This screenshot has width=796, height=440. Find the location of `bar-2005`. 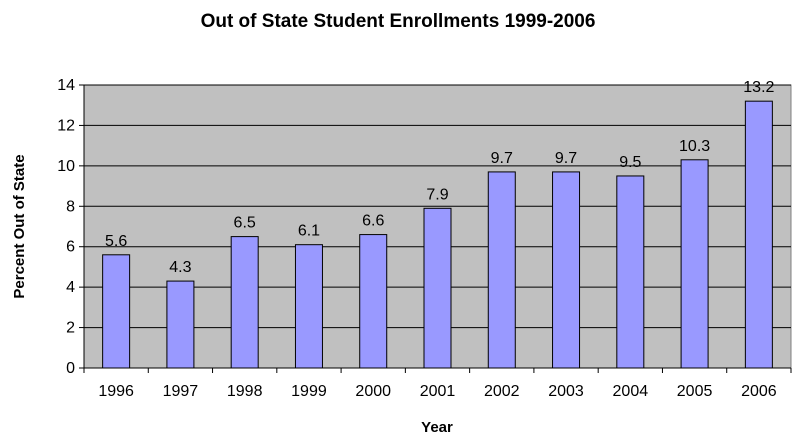

bar-2005 is located at coordinates (694, 264).